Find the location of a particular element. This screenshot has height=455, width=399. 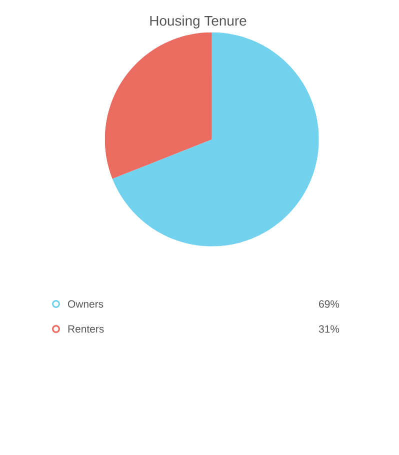

data-label: 31% is located at coordinates (329, 329).